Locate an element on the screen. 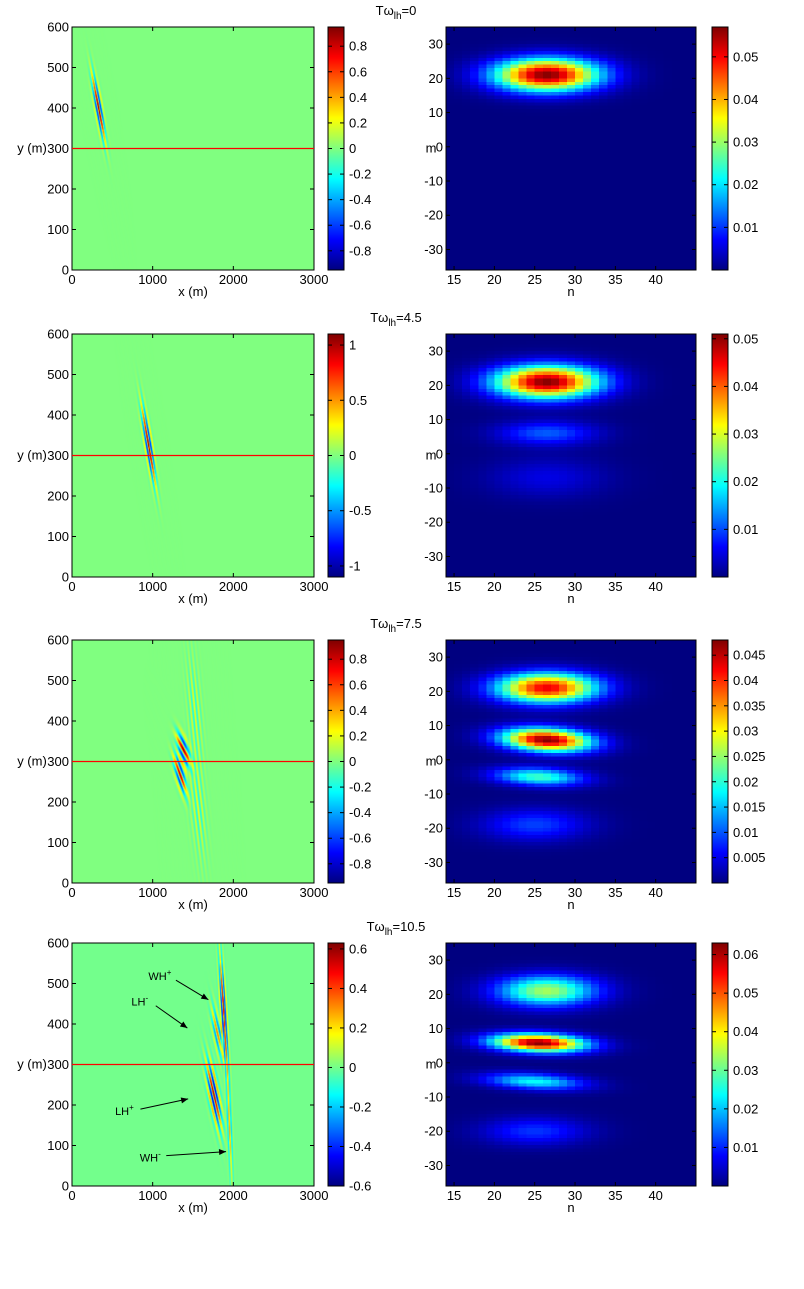 This screenshot has height=1289, width=804. spectrum-axes-2-xlabel: n is located at coordinates (570, 904).